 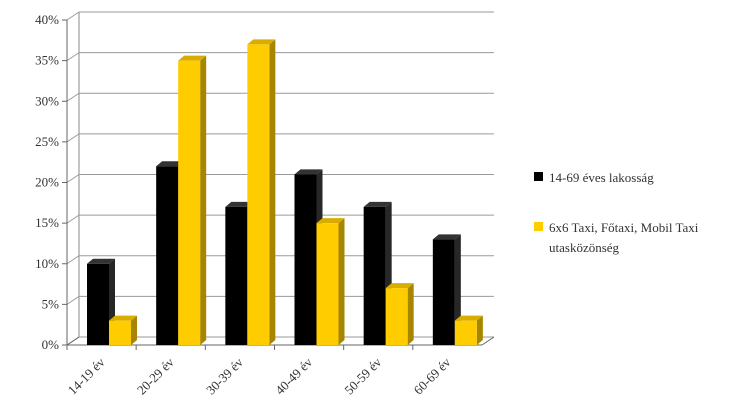 I want to click on x-tick-label: 40-49 év, so click(x=293, y=375).